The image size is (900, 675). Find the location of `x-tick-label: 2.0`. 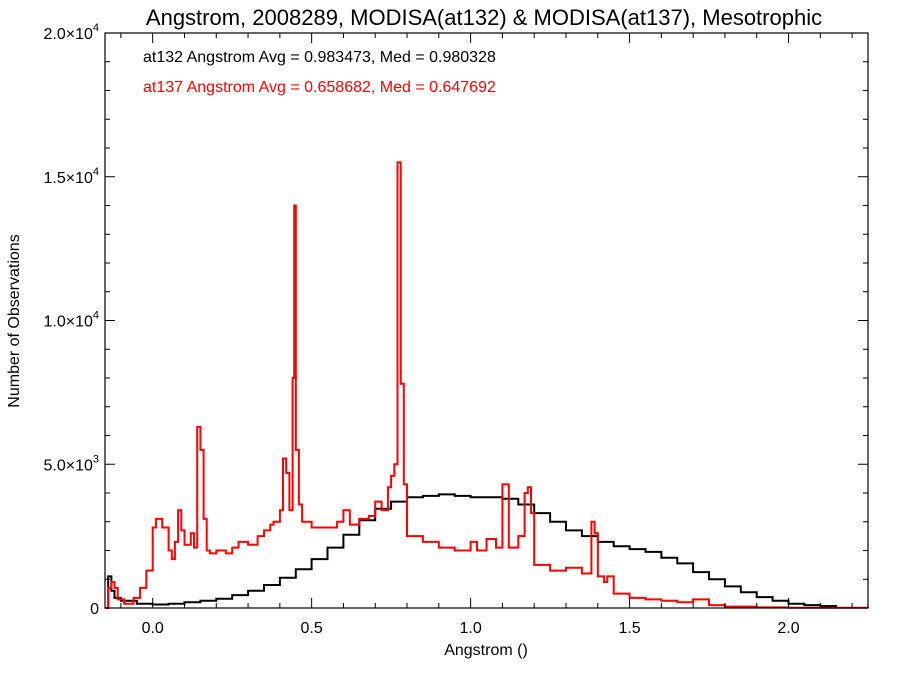

x-tick-label: 2.0 is located at coordinates (788, 628).